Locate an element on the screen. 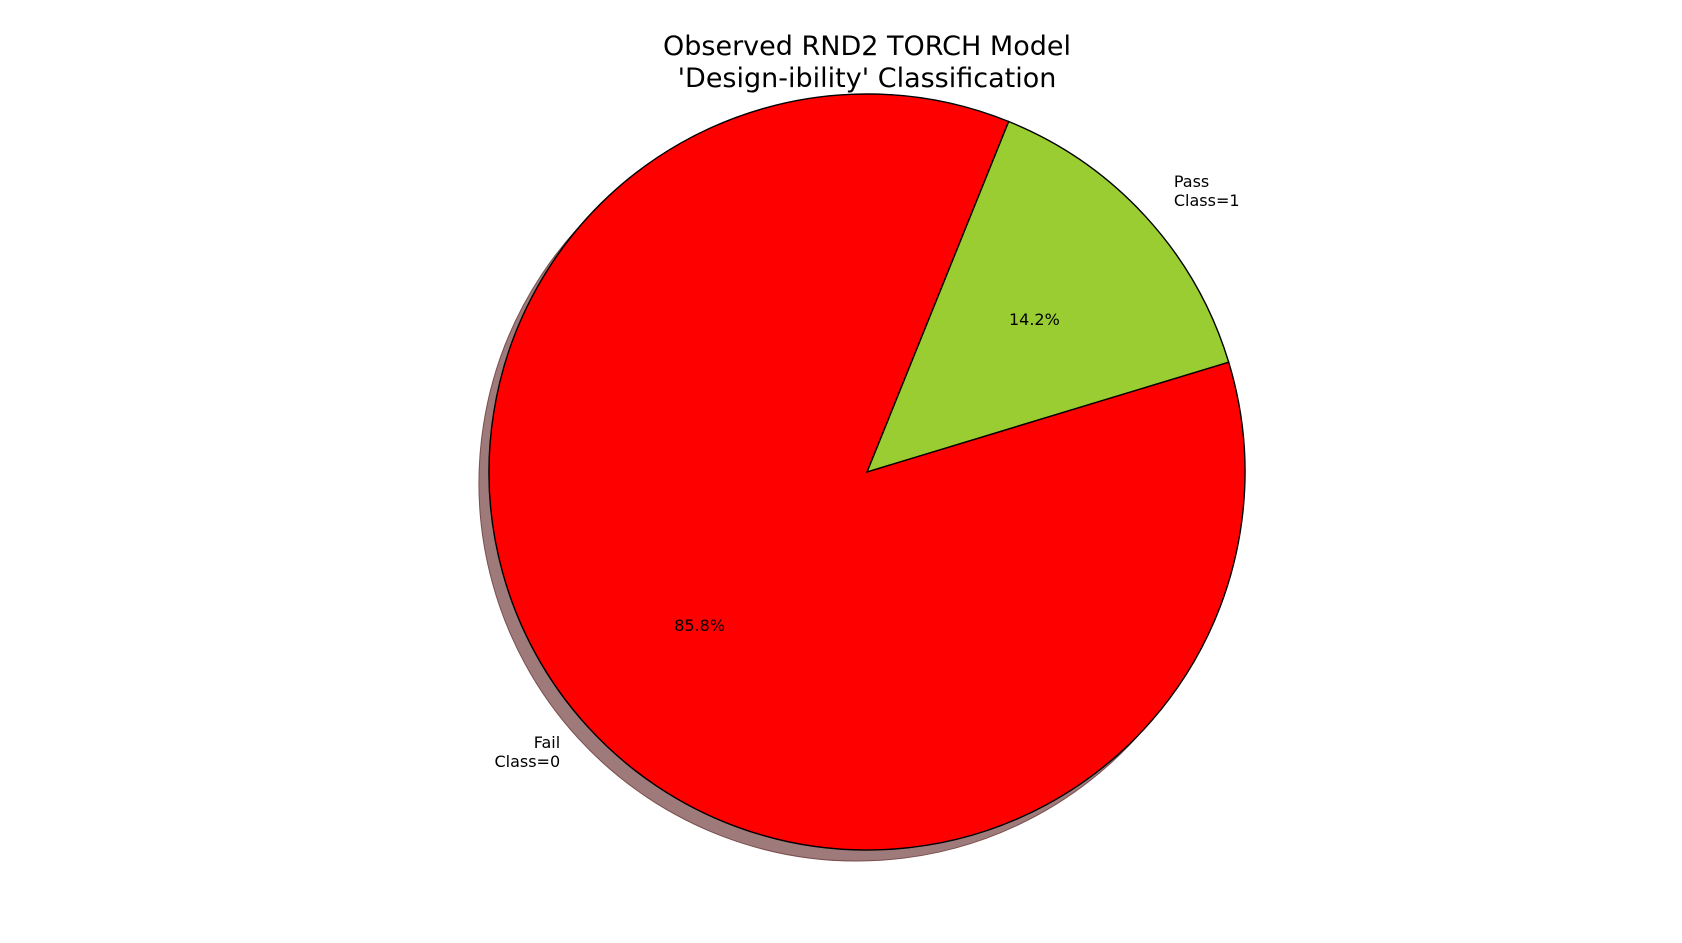  pie-category-label-line: Fail is located at coordinates (547, 742).